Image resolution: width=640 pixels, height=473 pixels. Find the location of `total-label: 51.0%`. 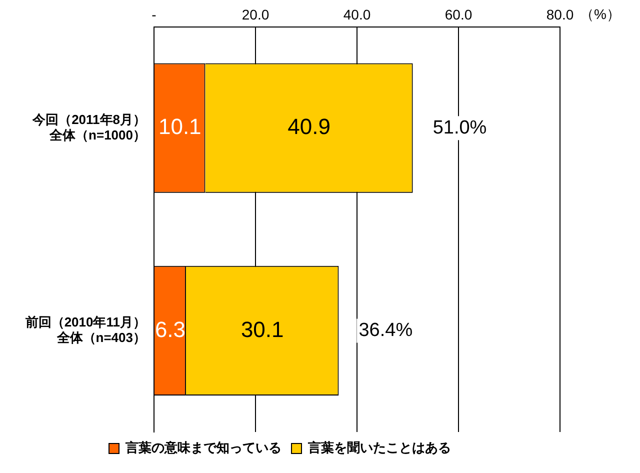

total-label: 51.0% is located at coordinates (459, 127).